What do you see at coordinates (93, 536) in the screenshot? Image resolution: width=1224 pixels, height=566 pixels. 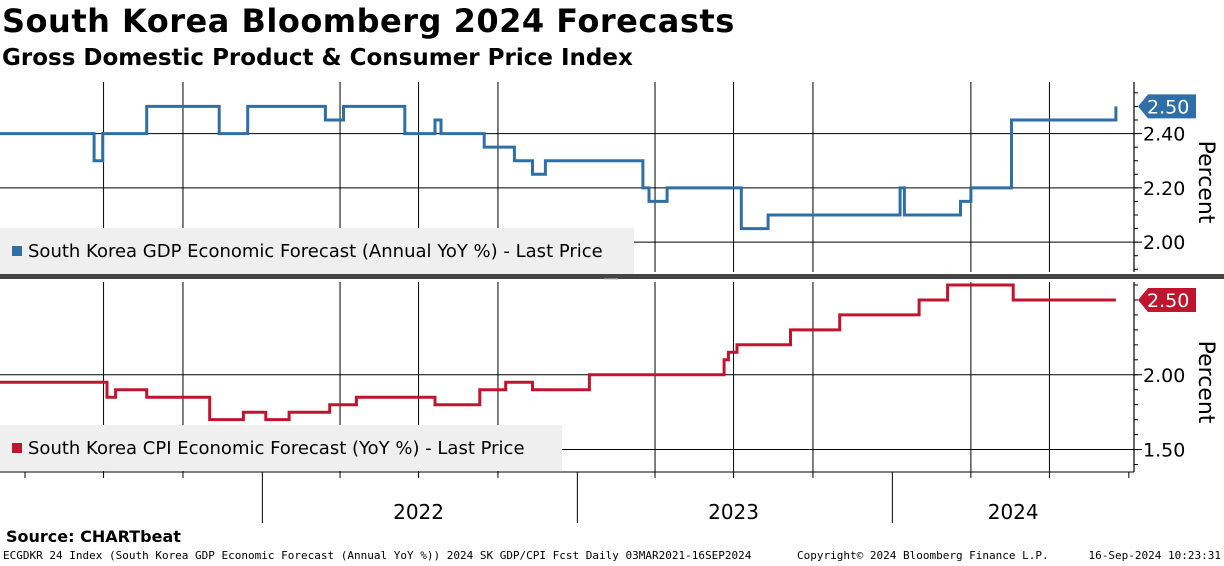 I see `source-note: Source: CHARTbeat` at bounding box center [93, 536].